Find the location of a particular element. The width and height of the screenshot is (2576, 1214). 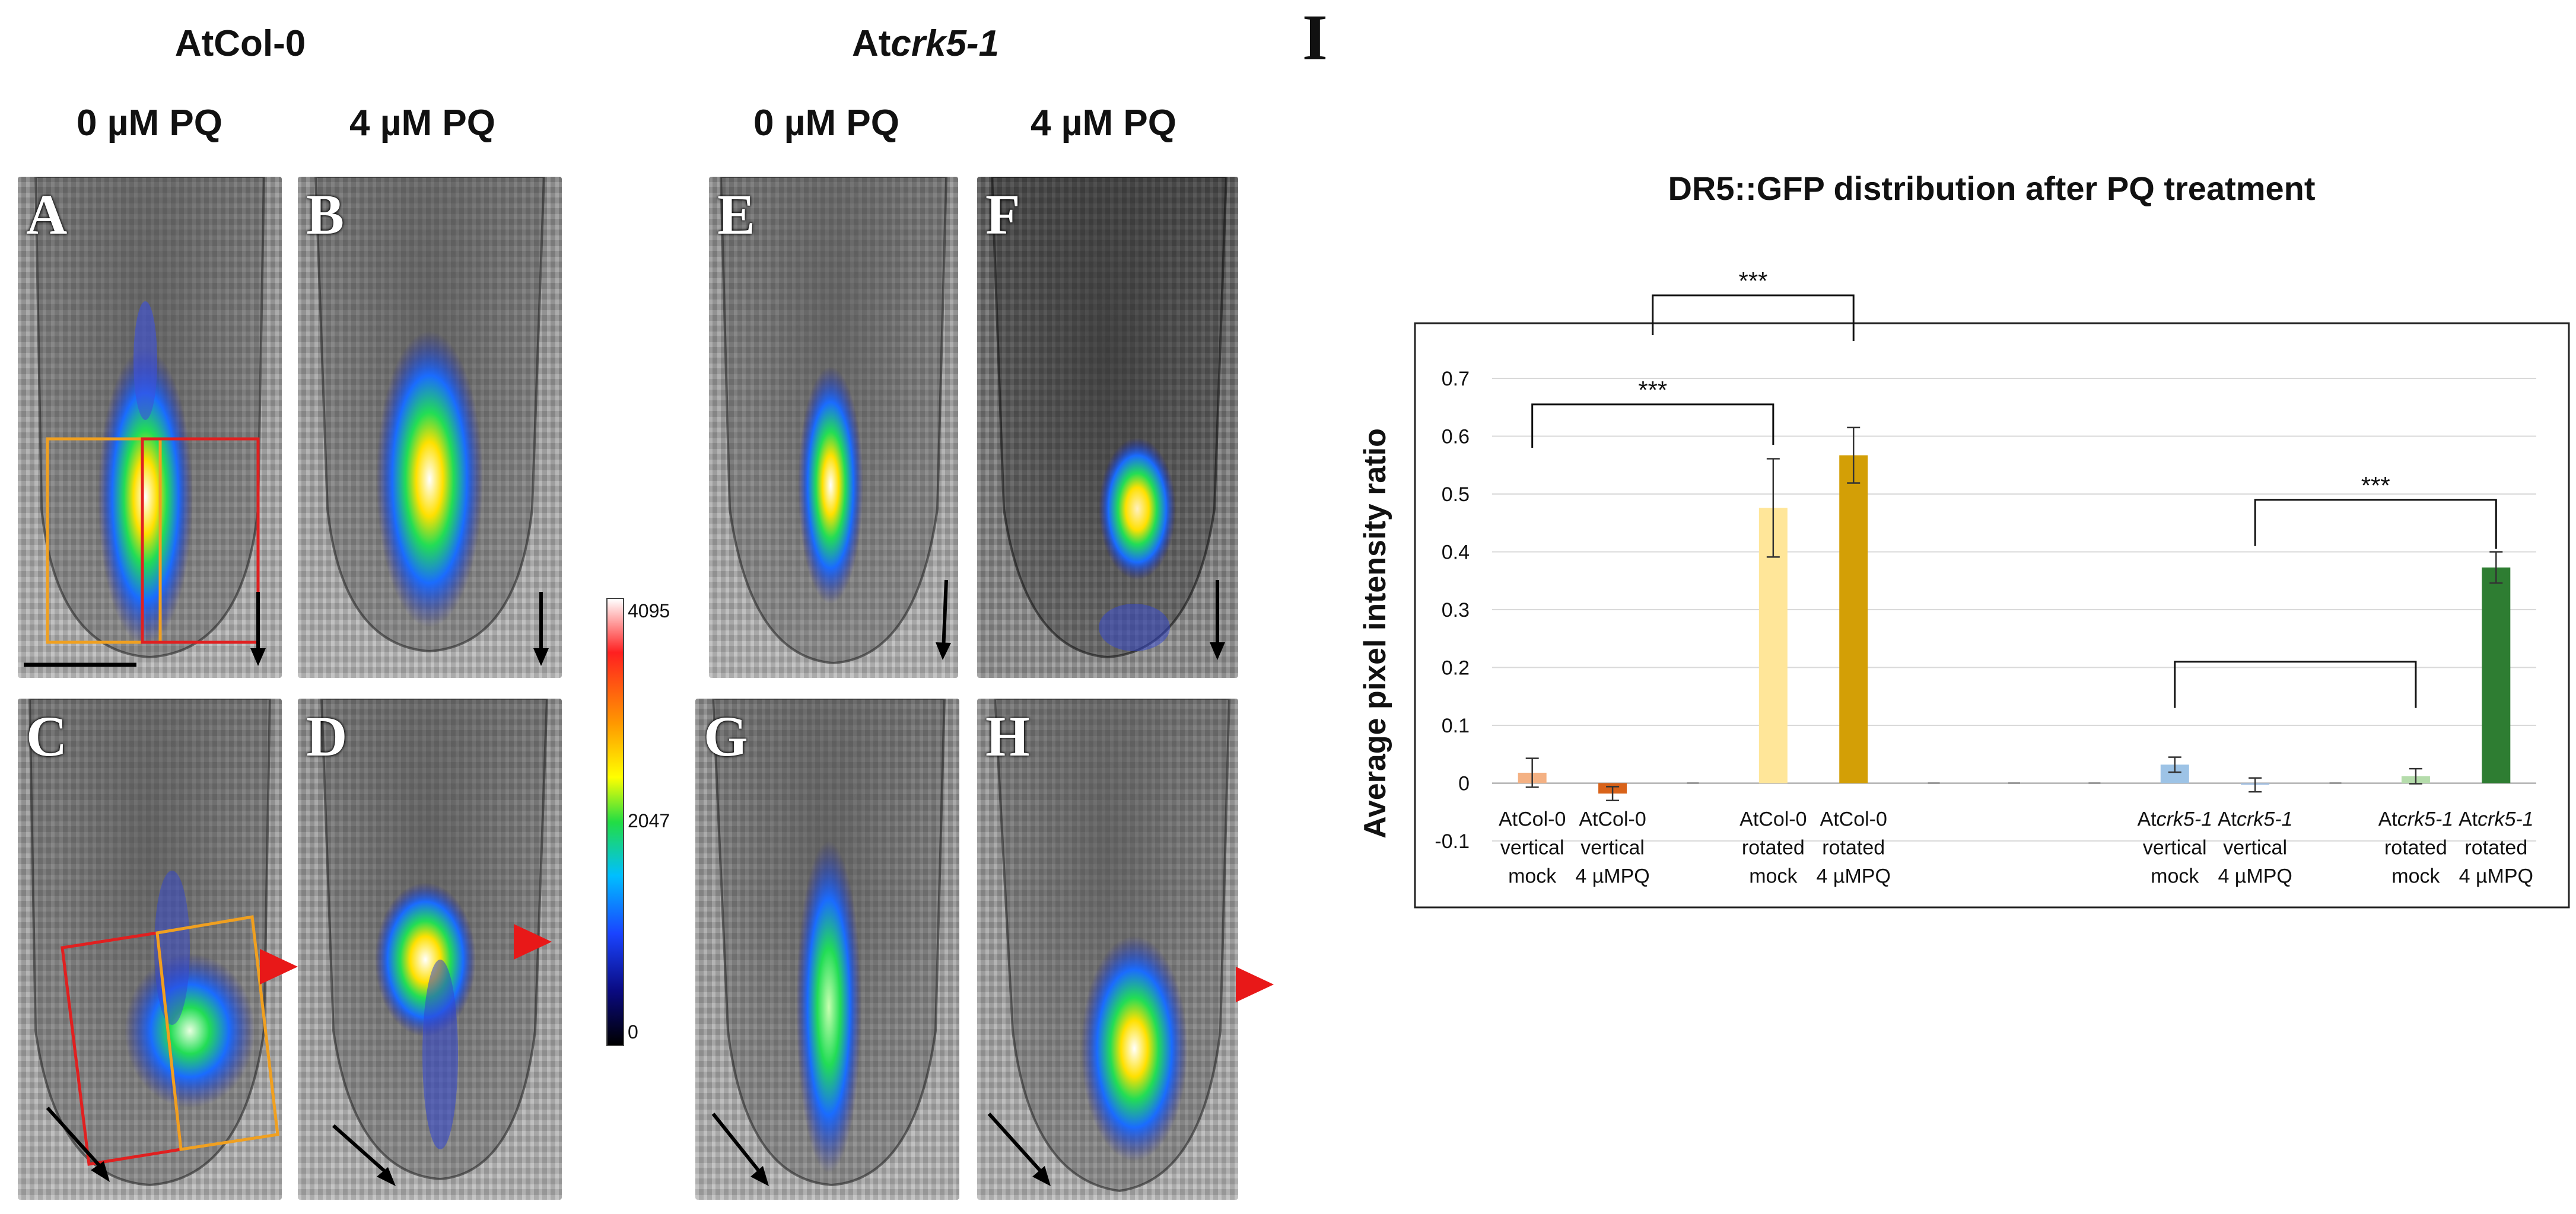

arrowhead-c is located at coordinates (279, 967).